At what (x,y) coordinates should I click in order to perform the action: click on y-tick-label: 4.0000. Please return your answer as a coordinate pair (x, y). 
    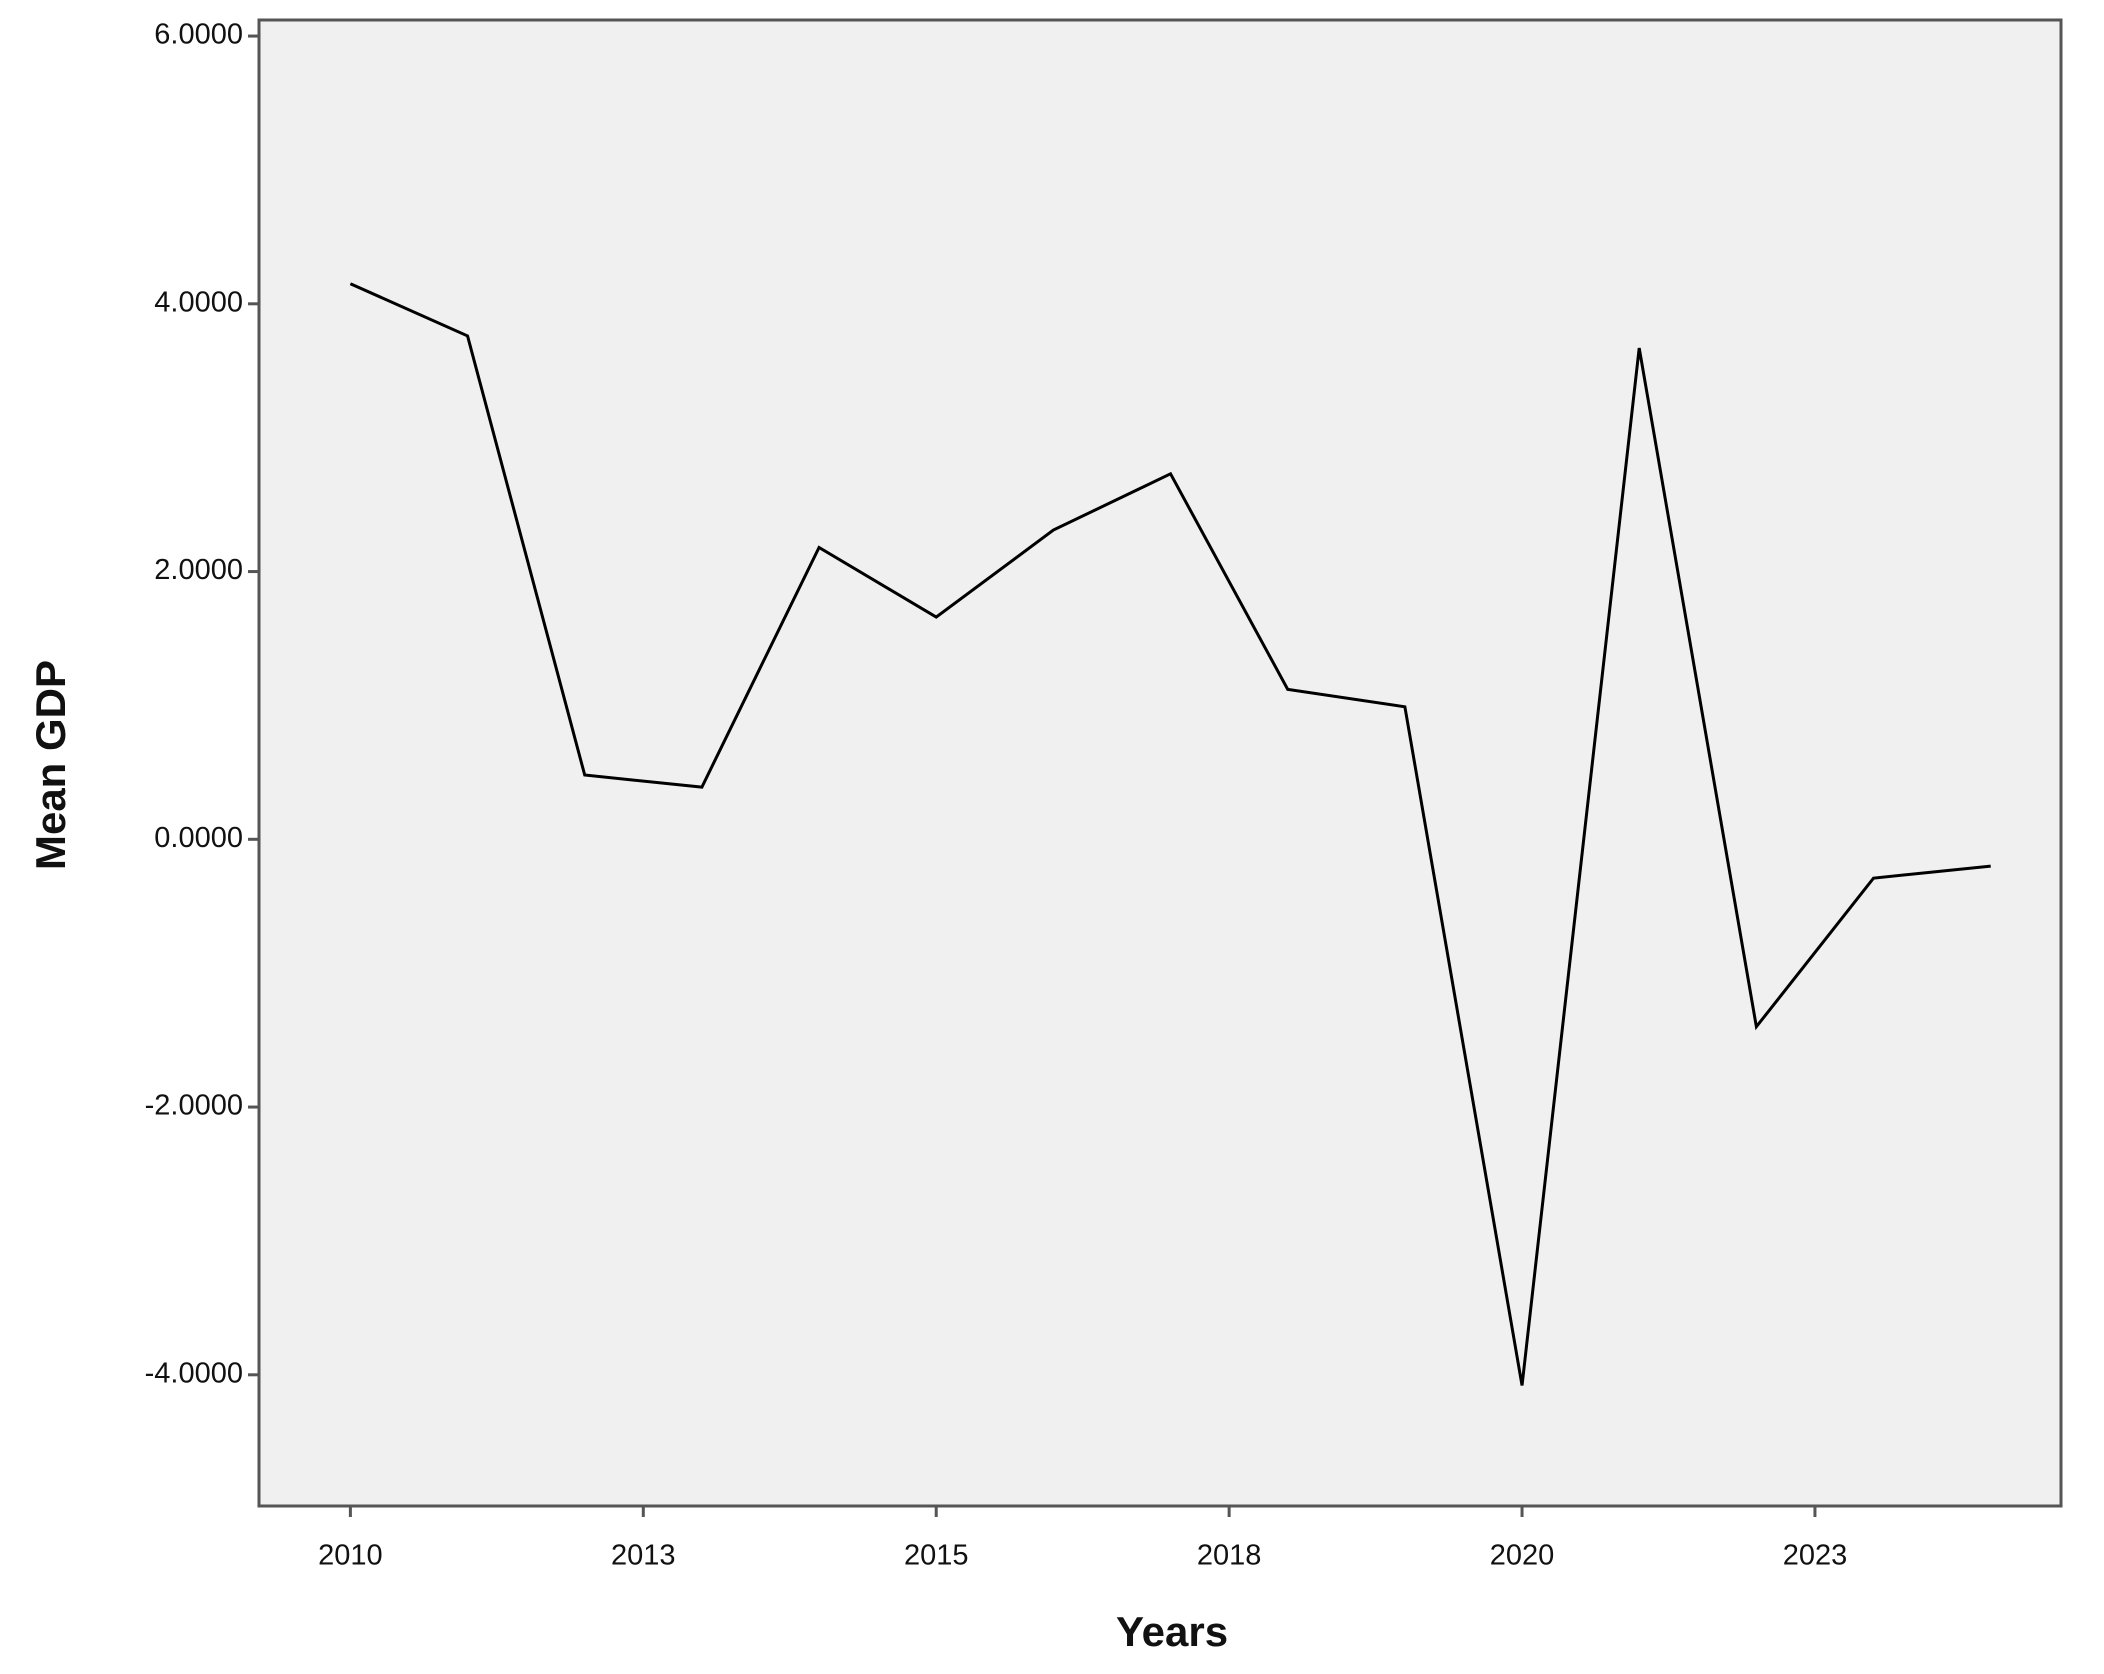
    Looking at the image, I should click on (198, 302).